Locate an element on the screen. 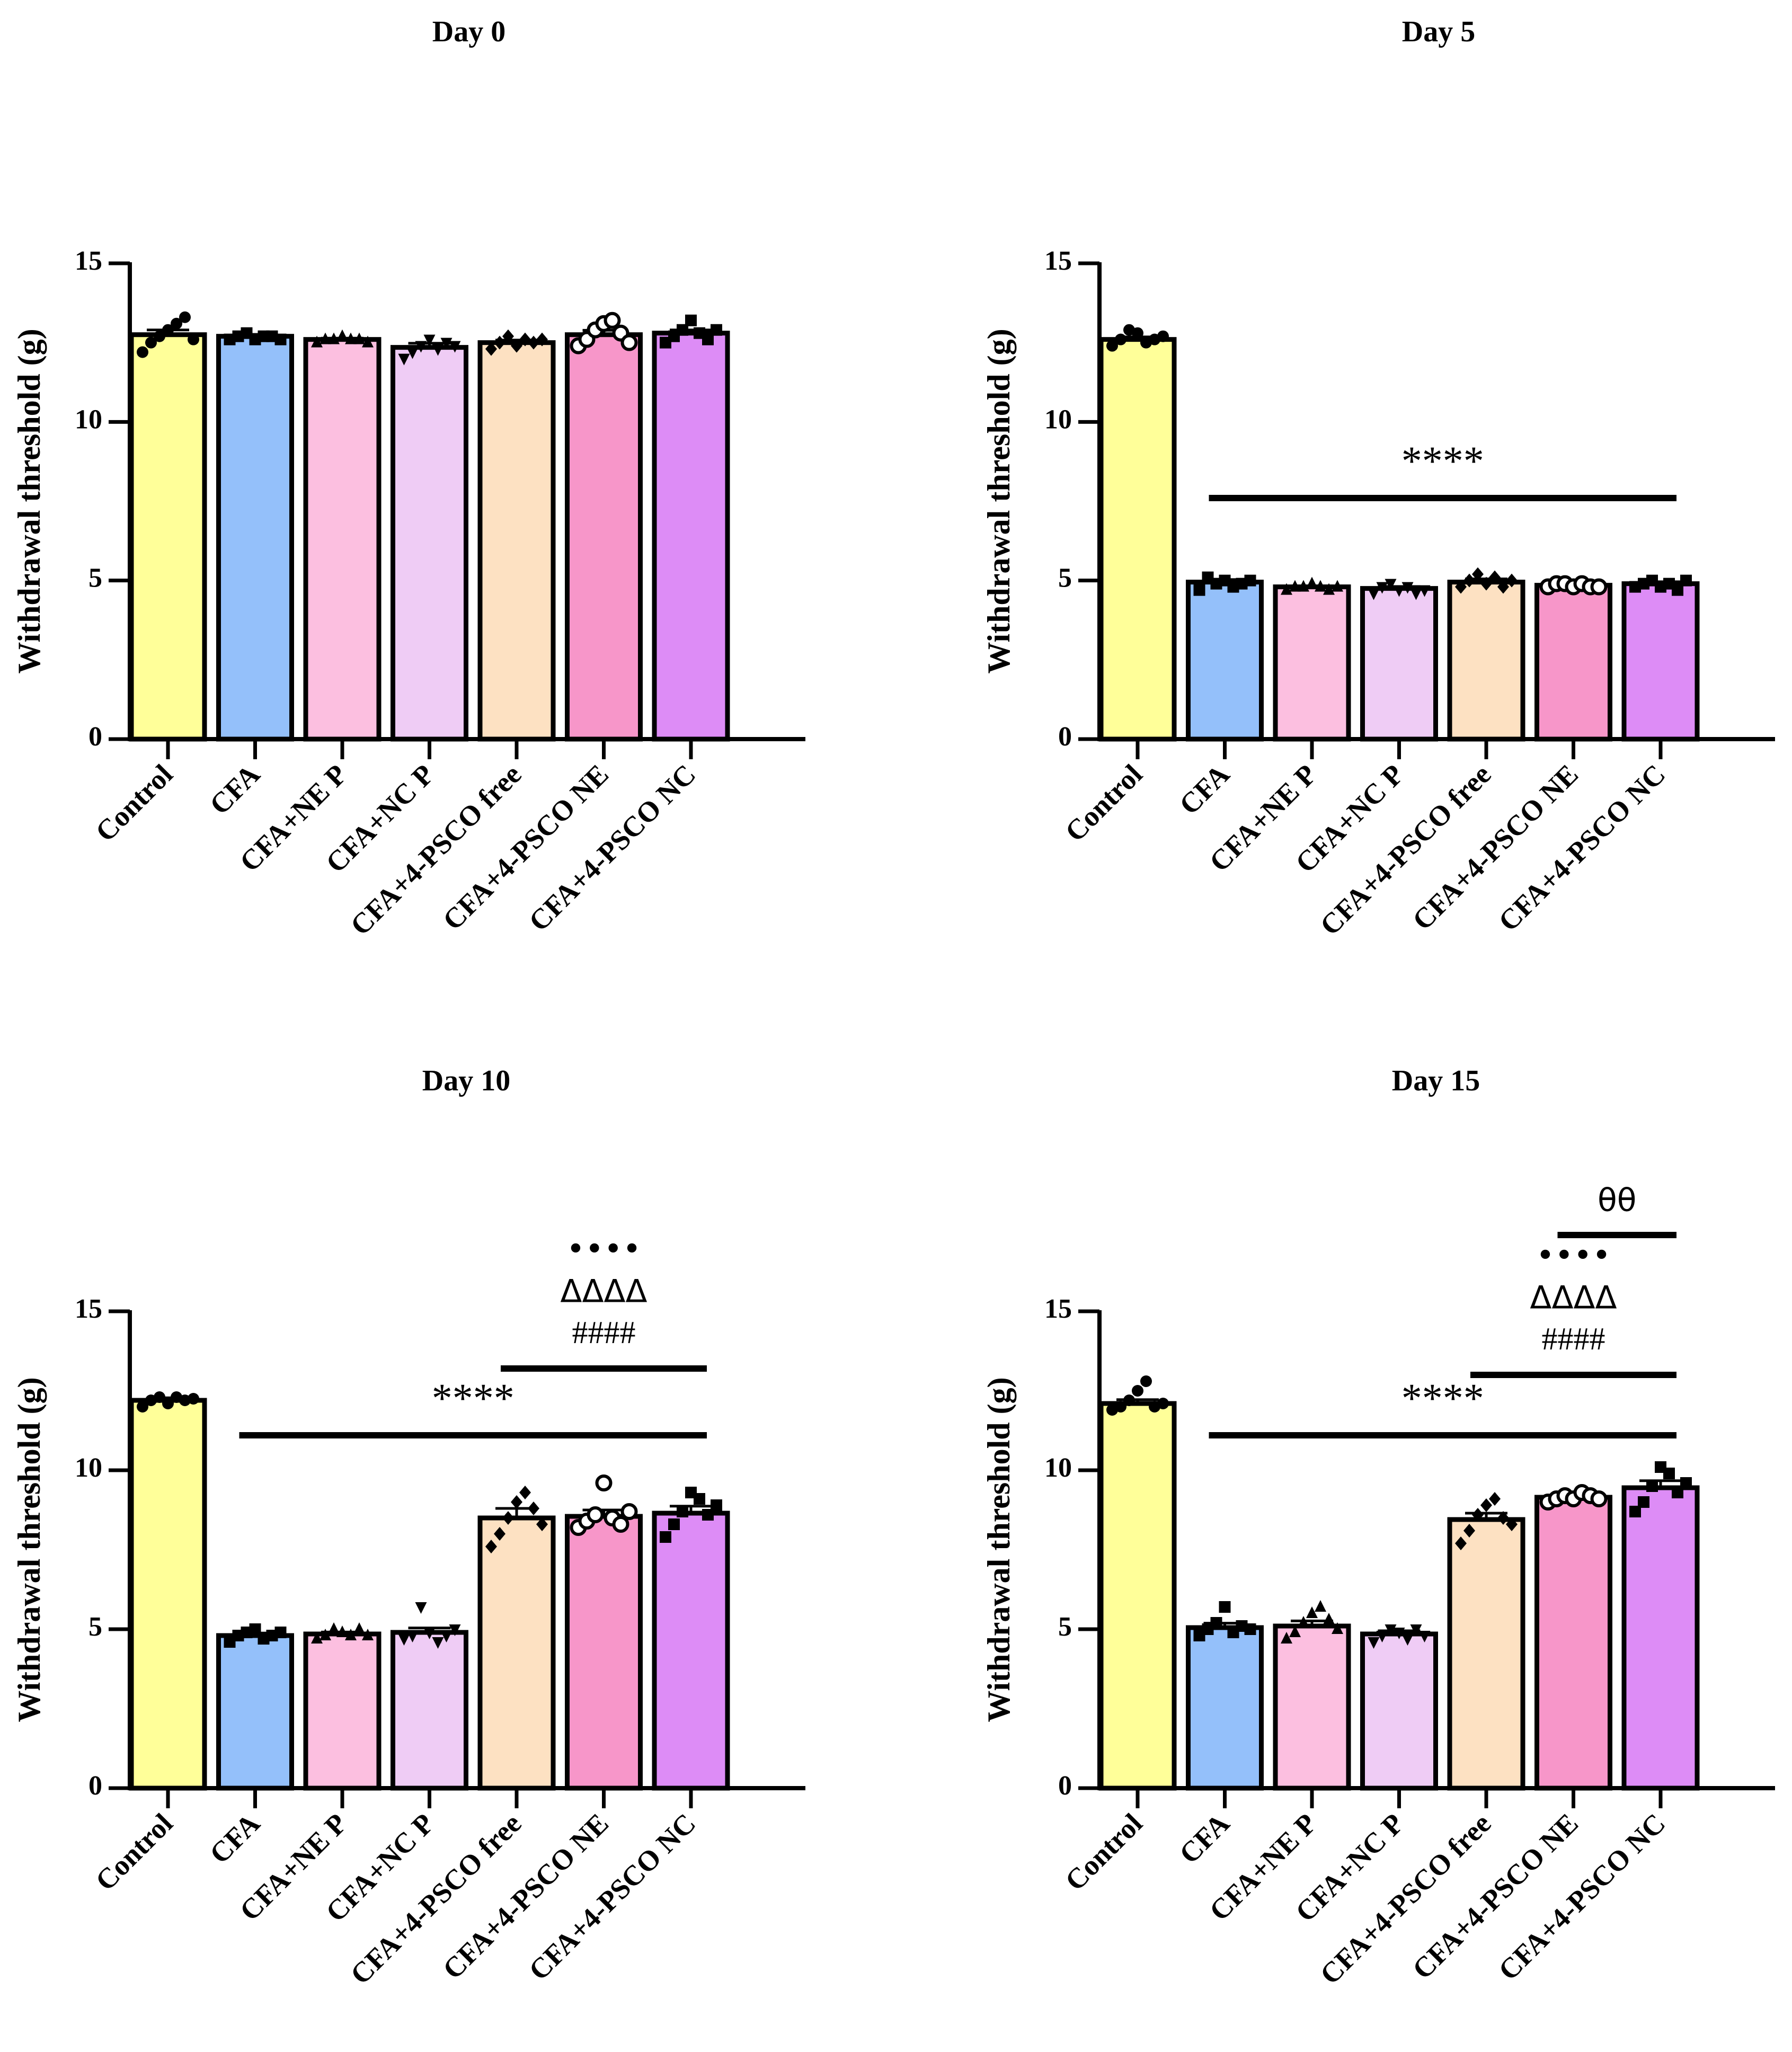 The image size is (1792, 2052). significance-label: #### is located at coordinates (1574, 1338).